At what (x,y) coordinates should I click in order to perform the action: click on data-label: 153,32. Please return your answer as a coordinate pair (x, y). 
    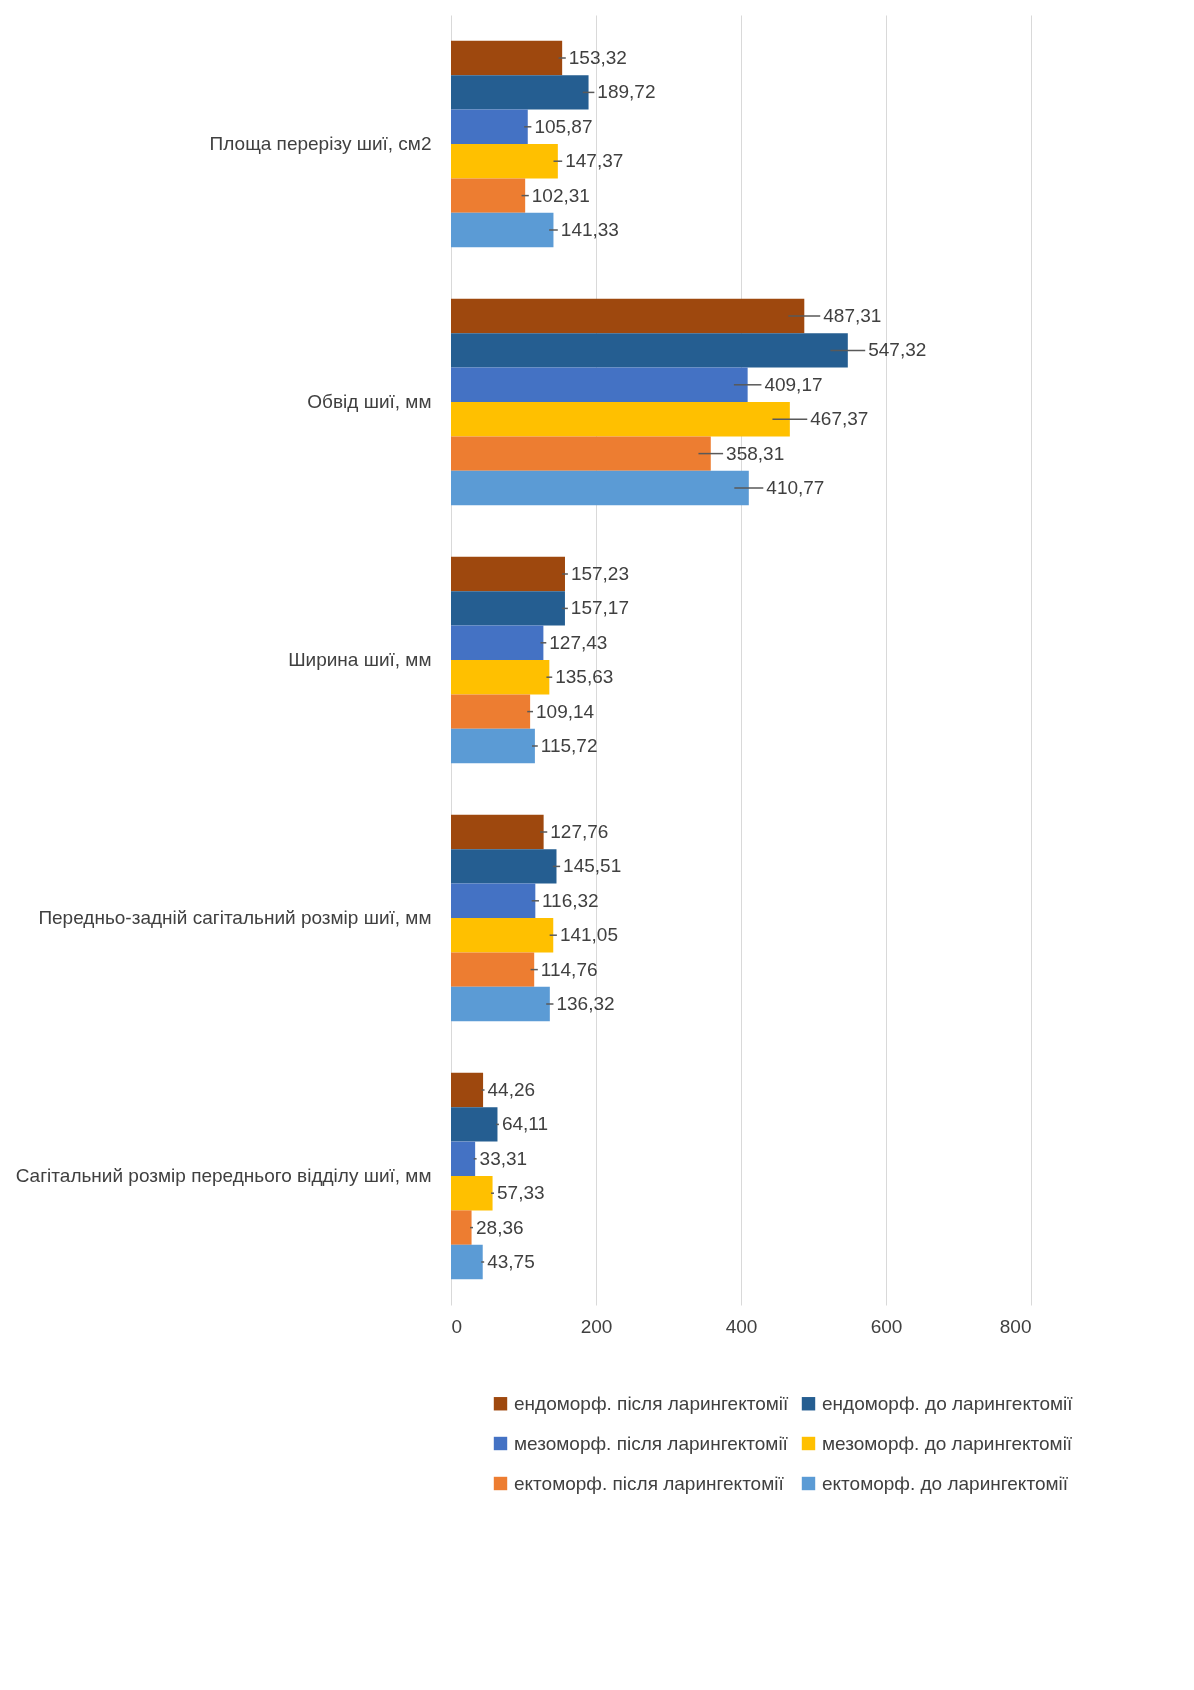
    Looking at the image, I should click on (597, 57).